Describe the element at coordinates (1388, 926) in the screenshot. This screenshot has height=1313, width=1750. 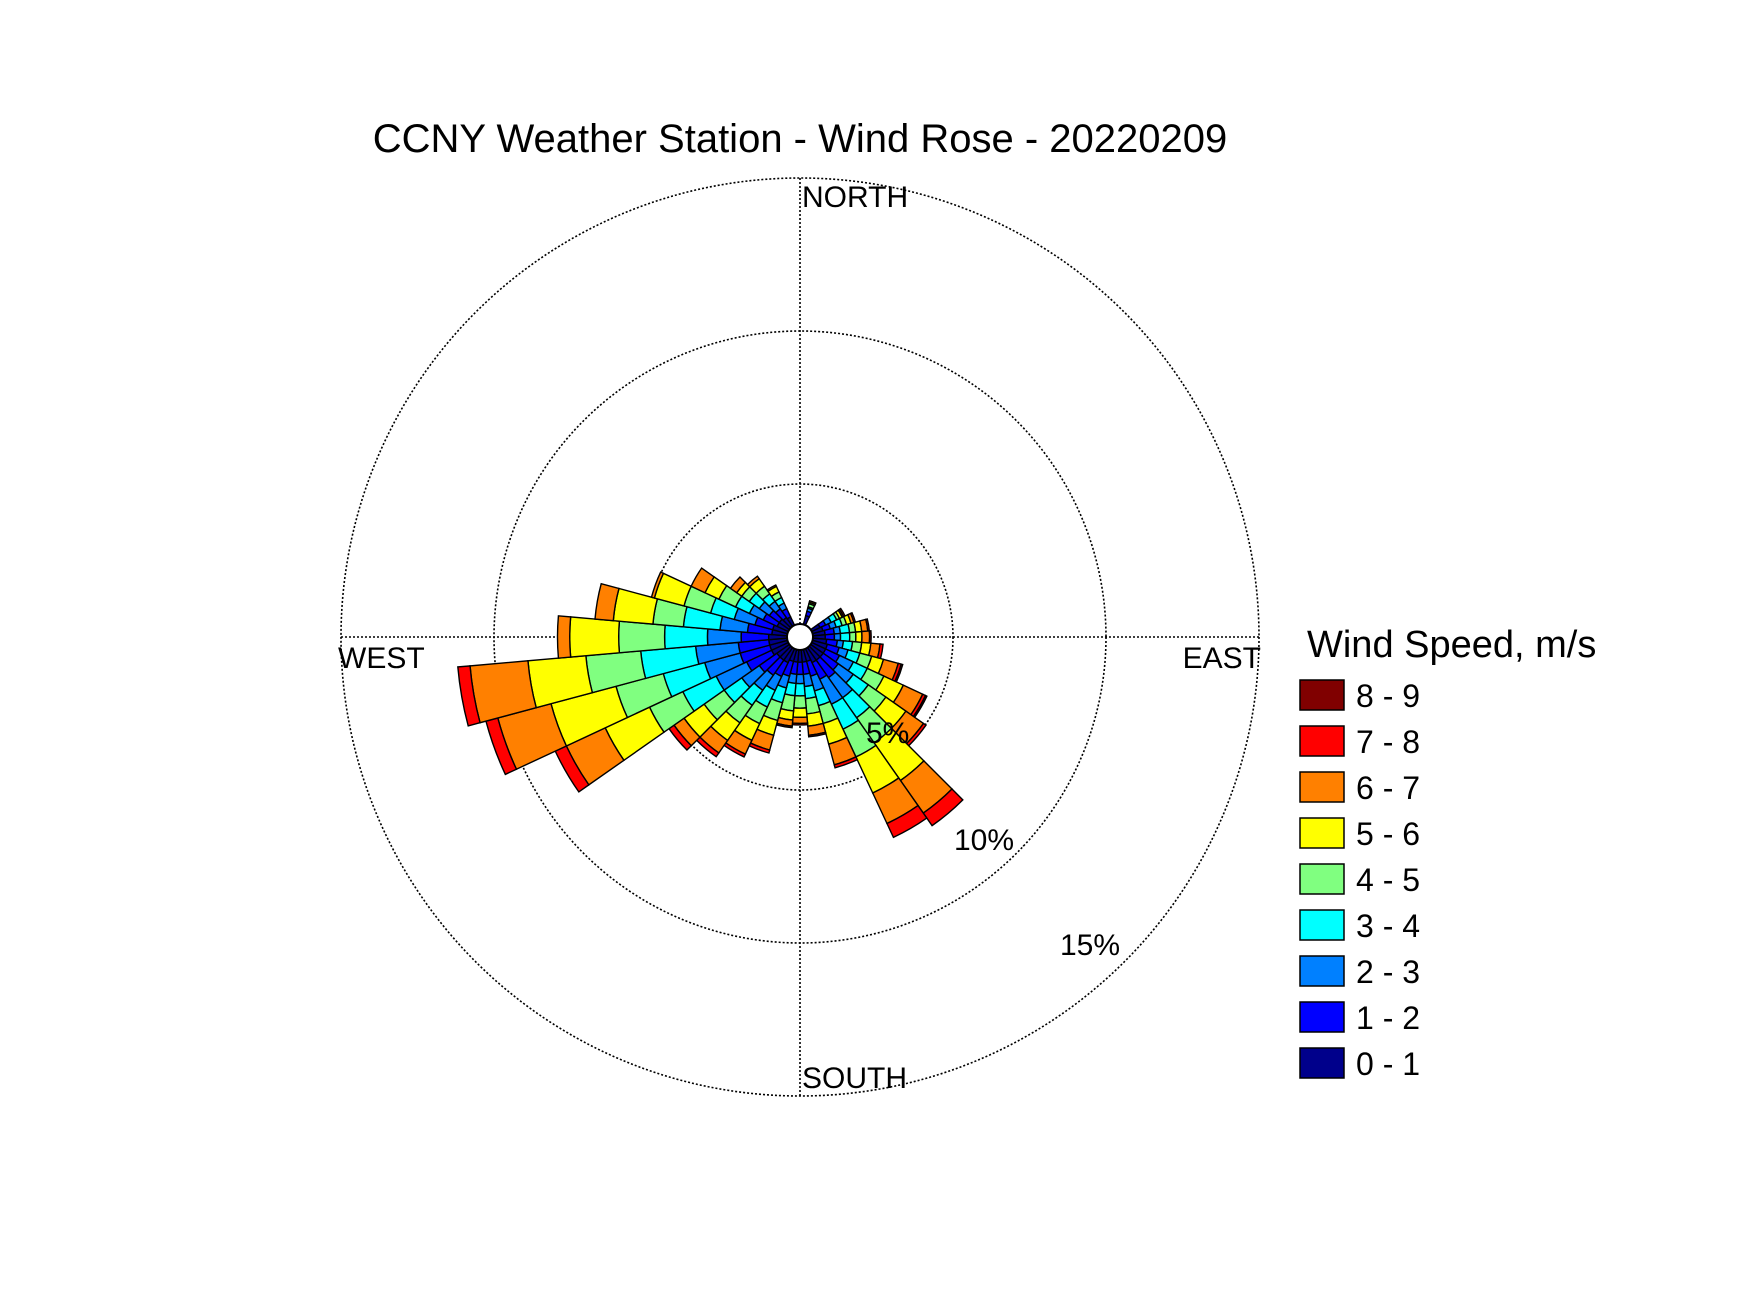
I see `legend-label: 3 - 4` at that location.